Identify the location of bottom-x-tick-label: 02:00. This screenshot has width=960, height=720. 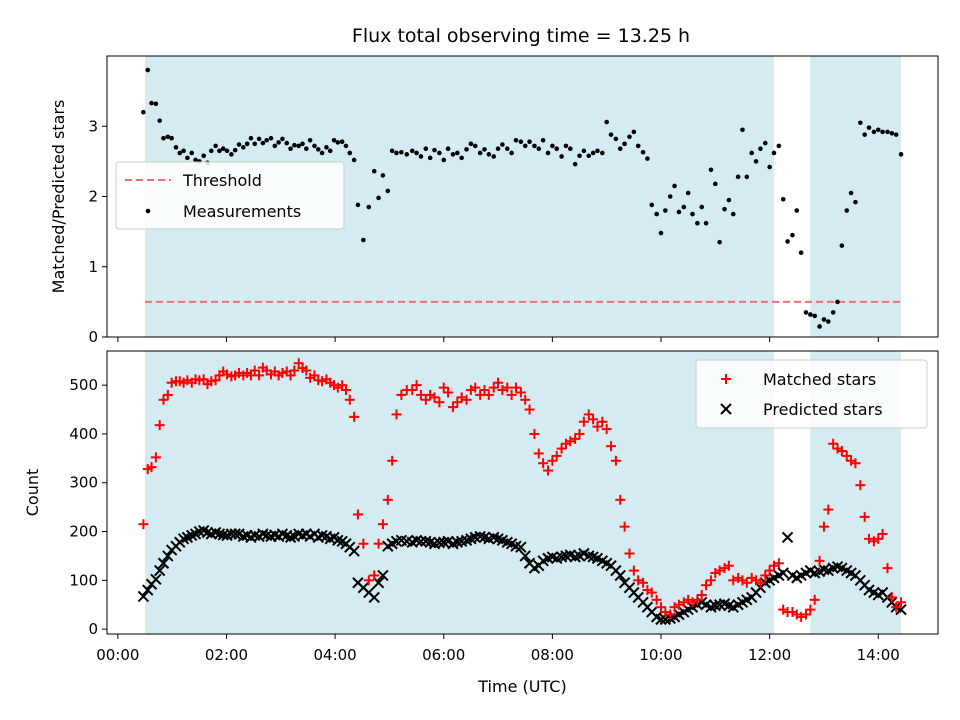
(226, 655).